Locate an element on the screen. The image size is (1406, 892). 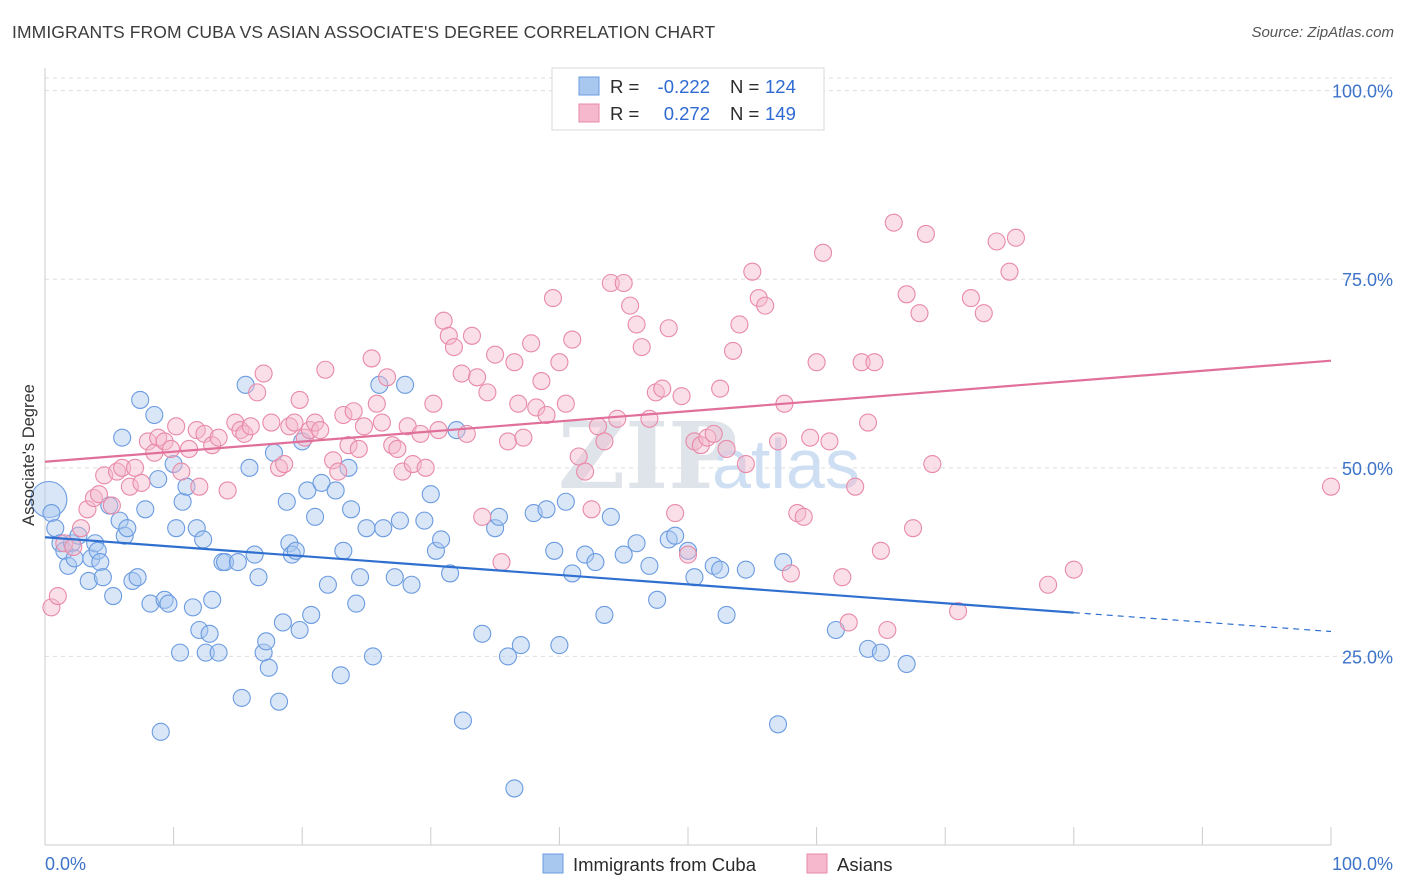
watermark-atlas: atlas is located at coordinates (786, 464).